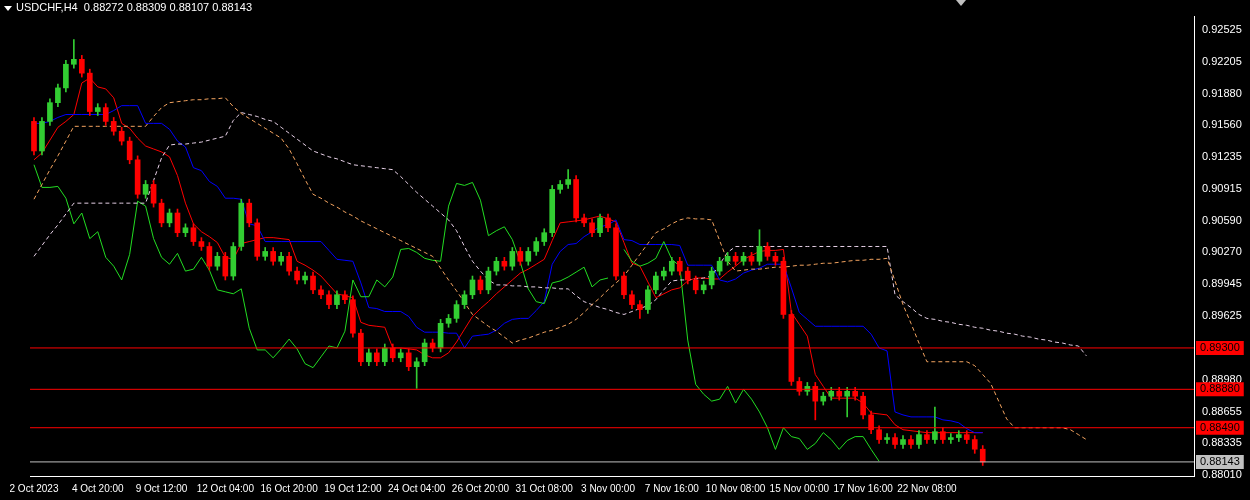  I want to click on x-tick-label: 22 Nov 08:00, so click(927, 488).